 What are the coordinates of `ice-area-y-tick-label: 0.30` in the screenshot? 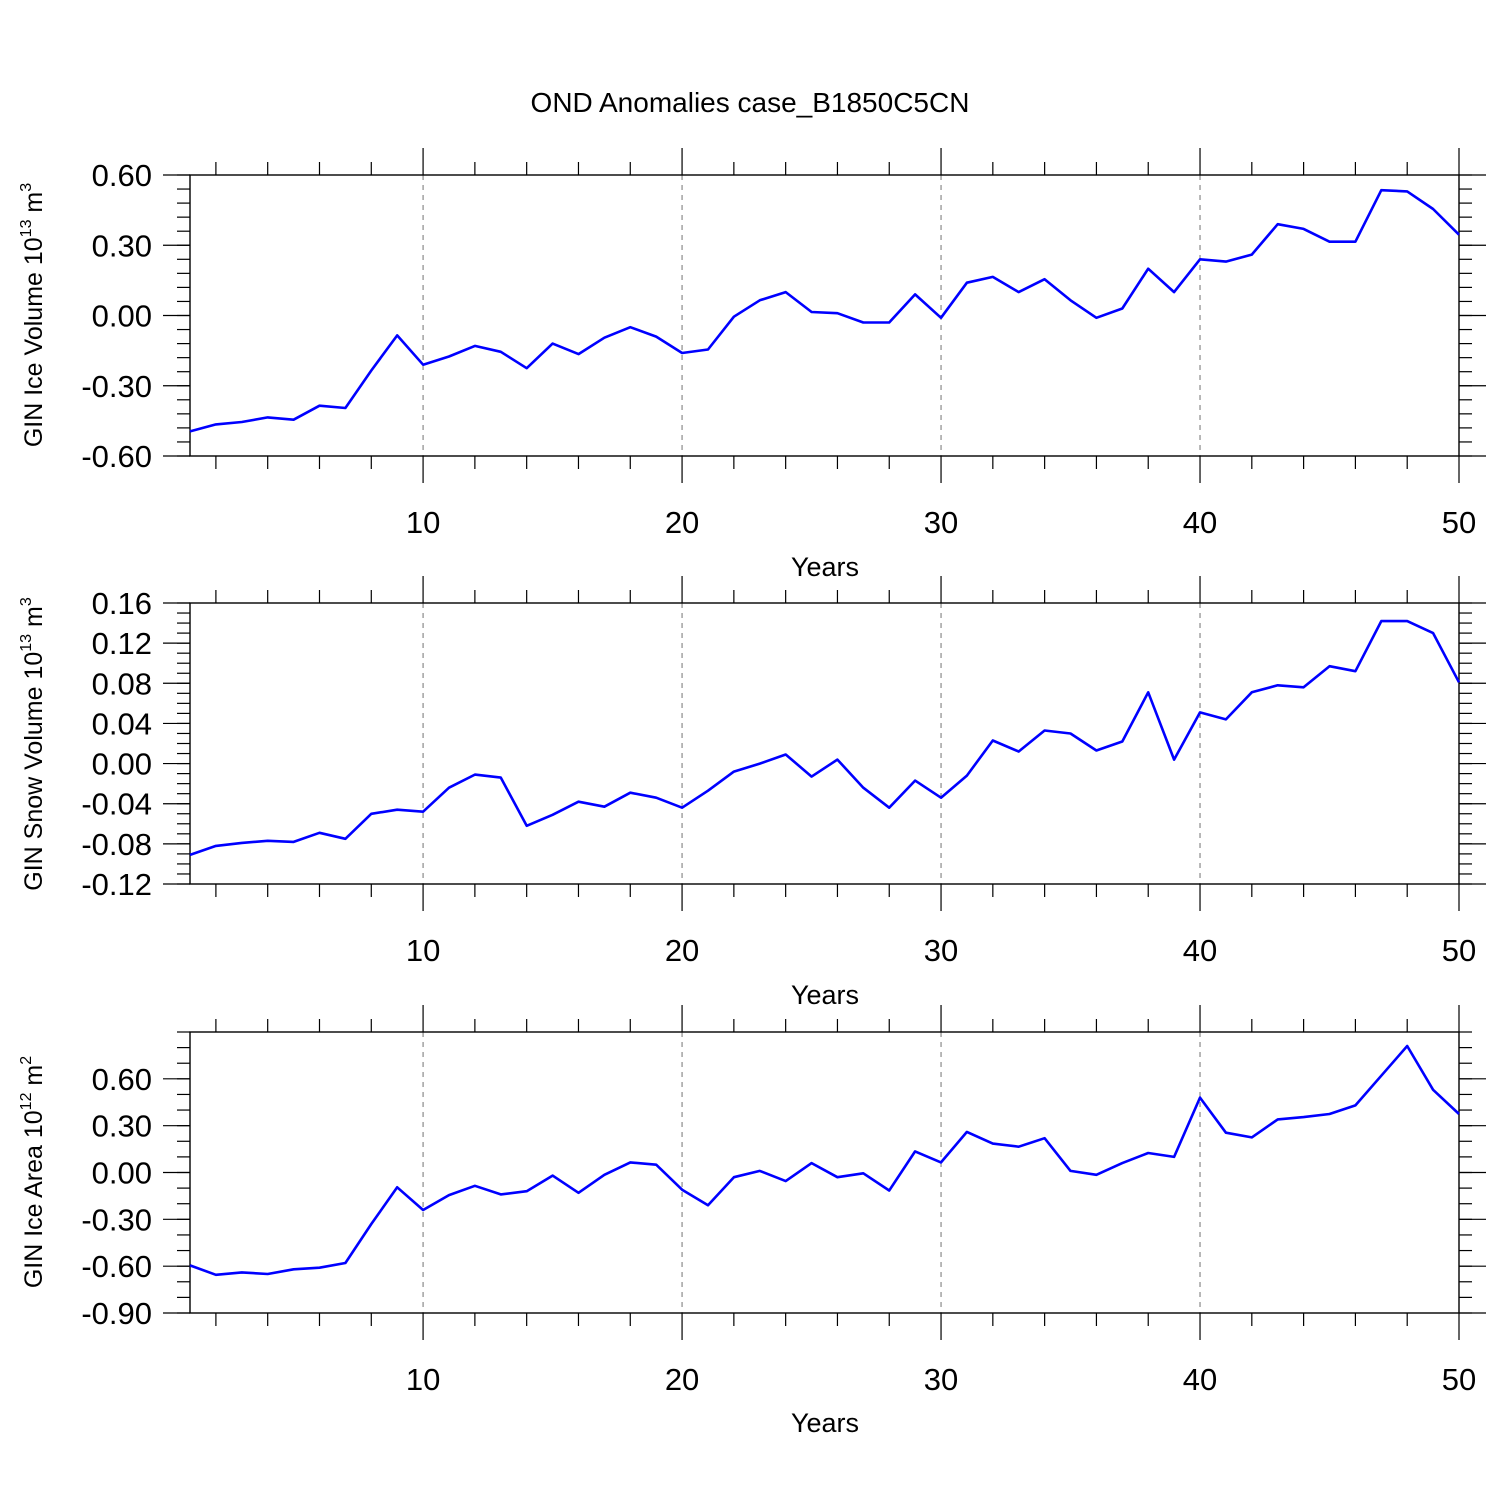 It's located at (122, 1126).